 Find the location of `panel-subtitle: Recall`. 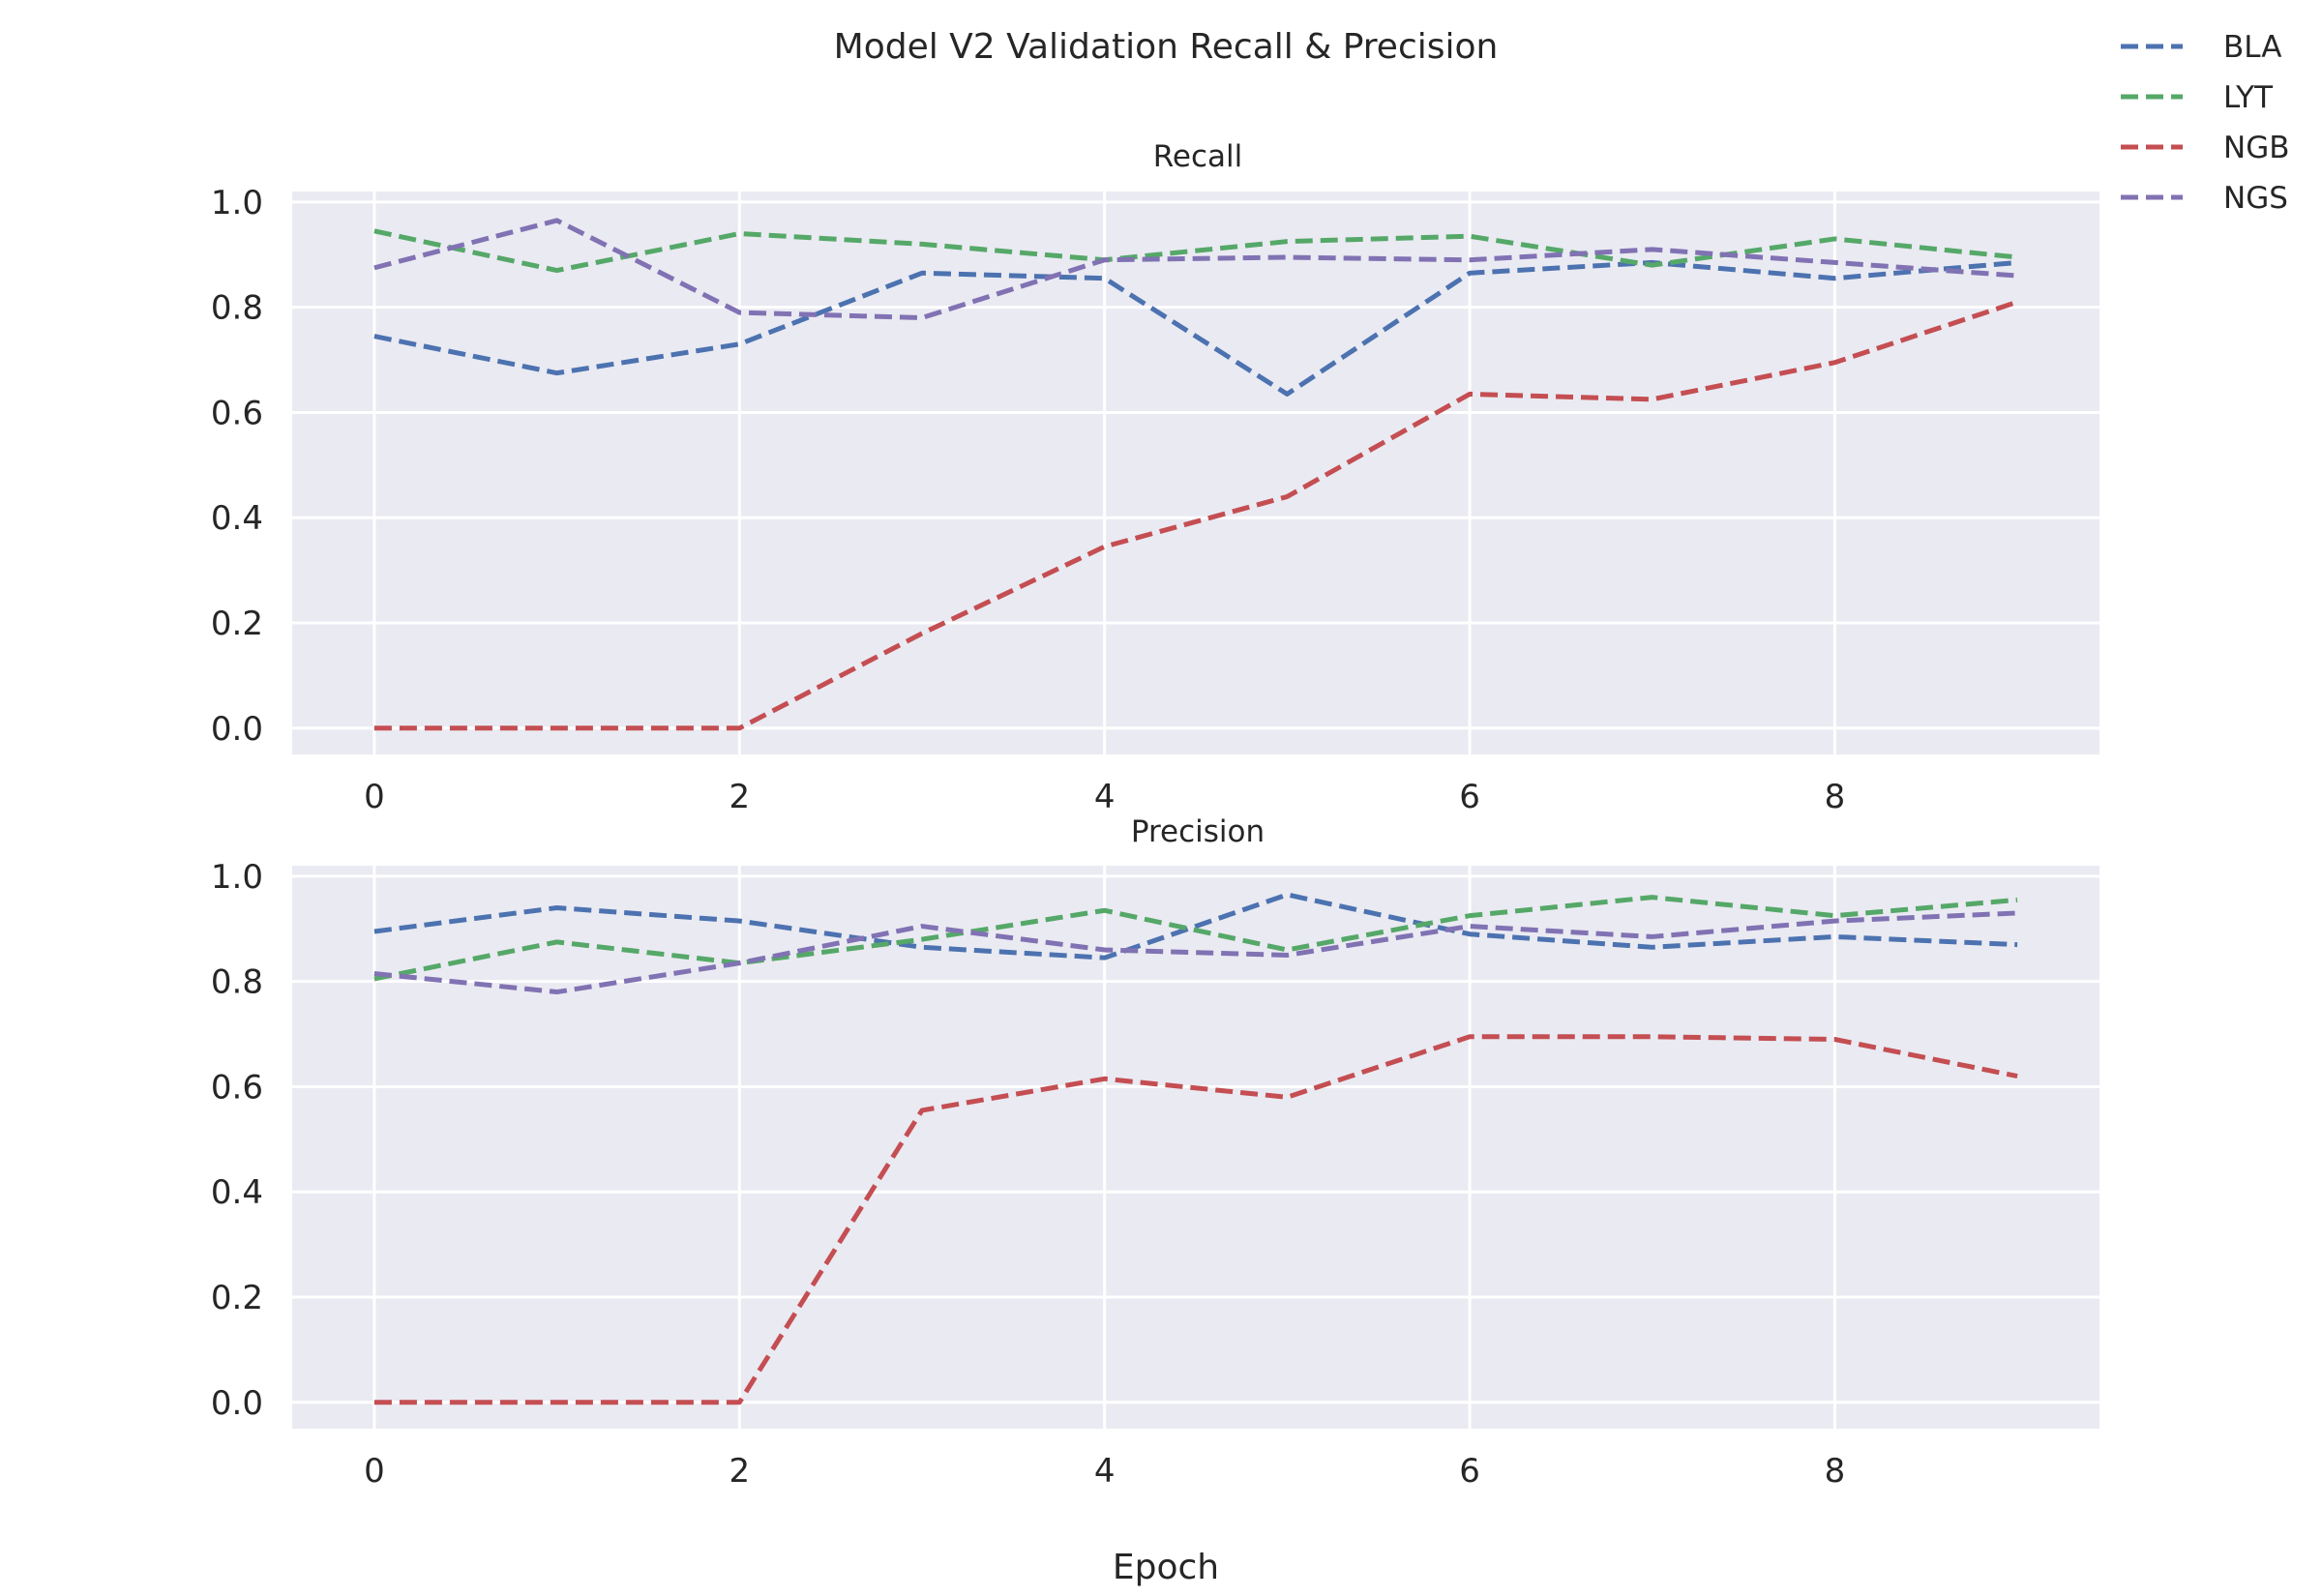

panel-subtitle: Recall is located at coordinates (1198, 156).